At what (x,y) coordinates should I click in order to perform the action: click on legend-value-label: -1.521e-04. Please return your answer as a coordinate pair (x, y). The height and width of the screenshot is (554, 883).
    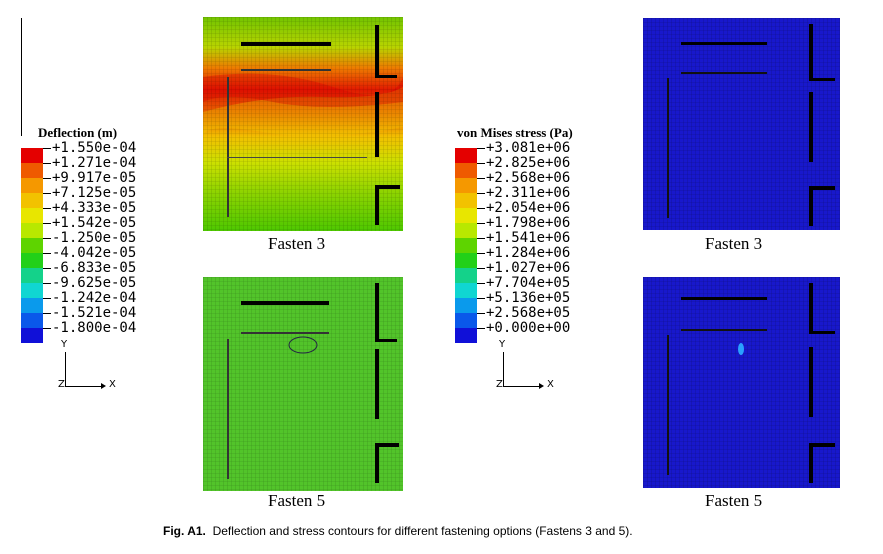
    Looking at the image, I should click on (89, 313).